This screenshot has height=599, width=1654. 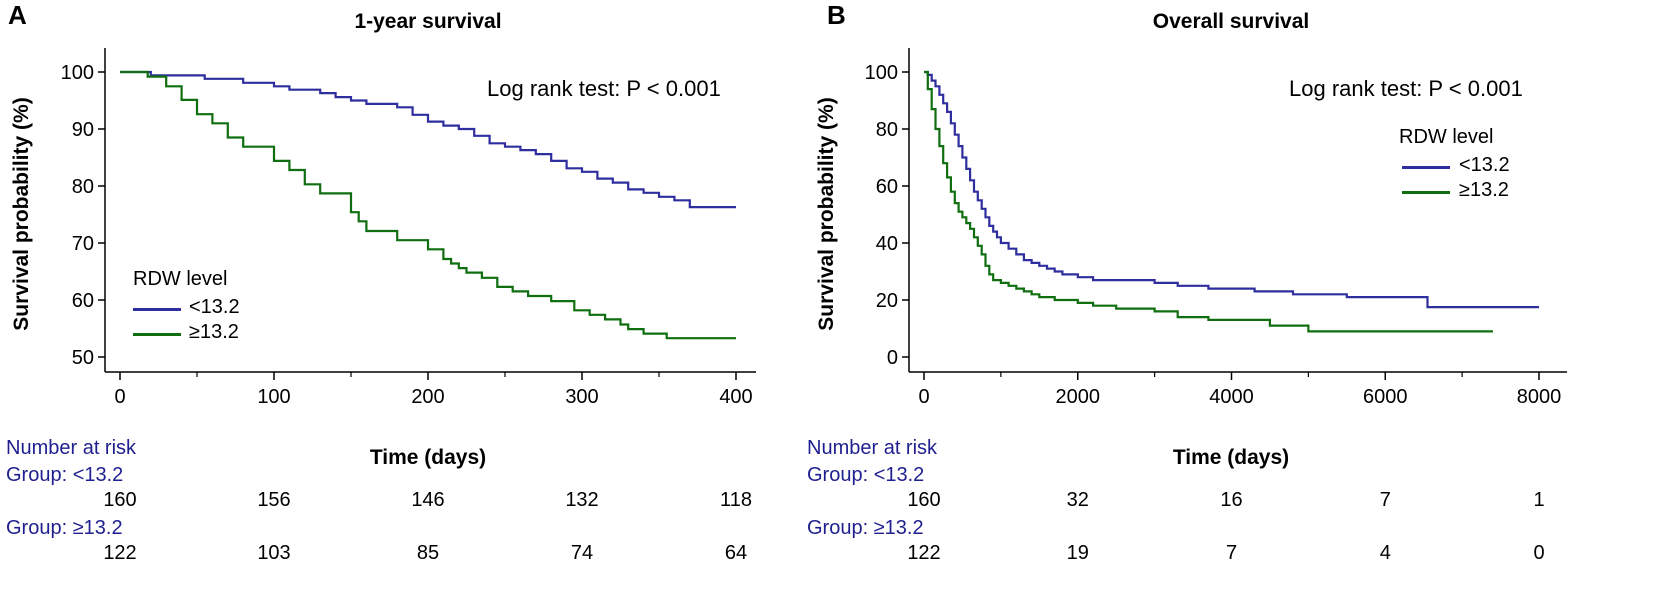 What do you see at coordinates (428, 553) in the screenshot?
I see `risk-count: 85` at bounding box center [428, 553].